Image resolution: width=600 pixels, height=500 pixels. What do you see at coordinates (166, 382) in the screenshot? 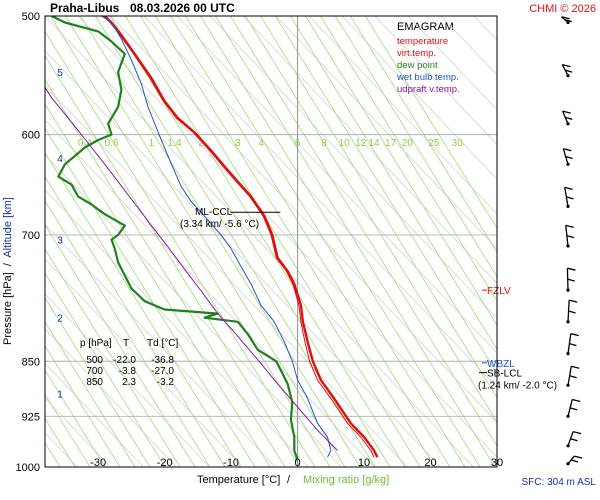
I see `table-cell: -3.2` at bounding box center [166, 382].